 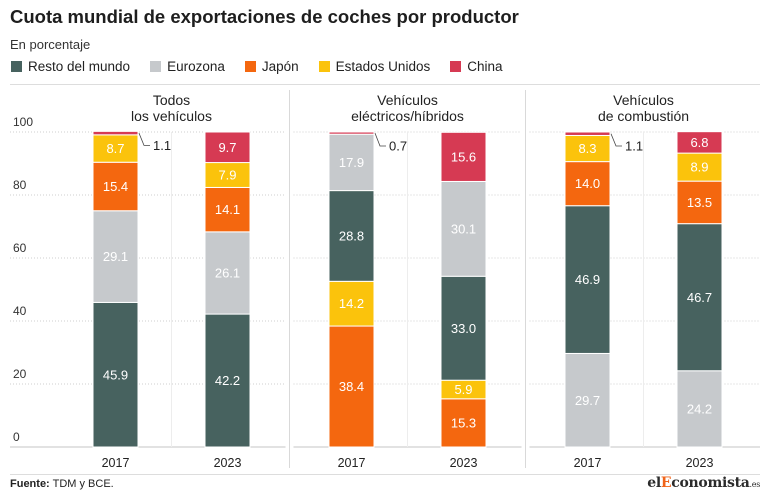 I want to click on data-label: 8.7, so click(x=115, y=148).